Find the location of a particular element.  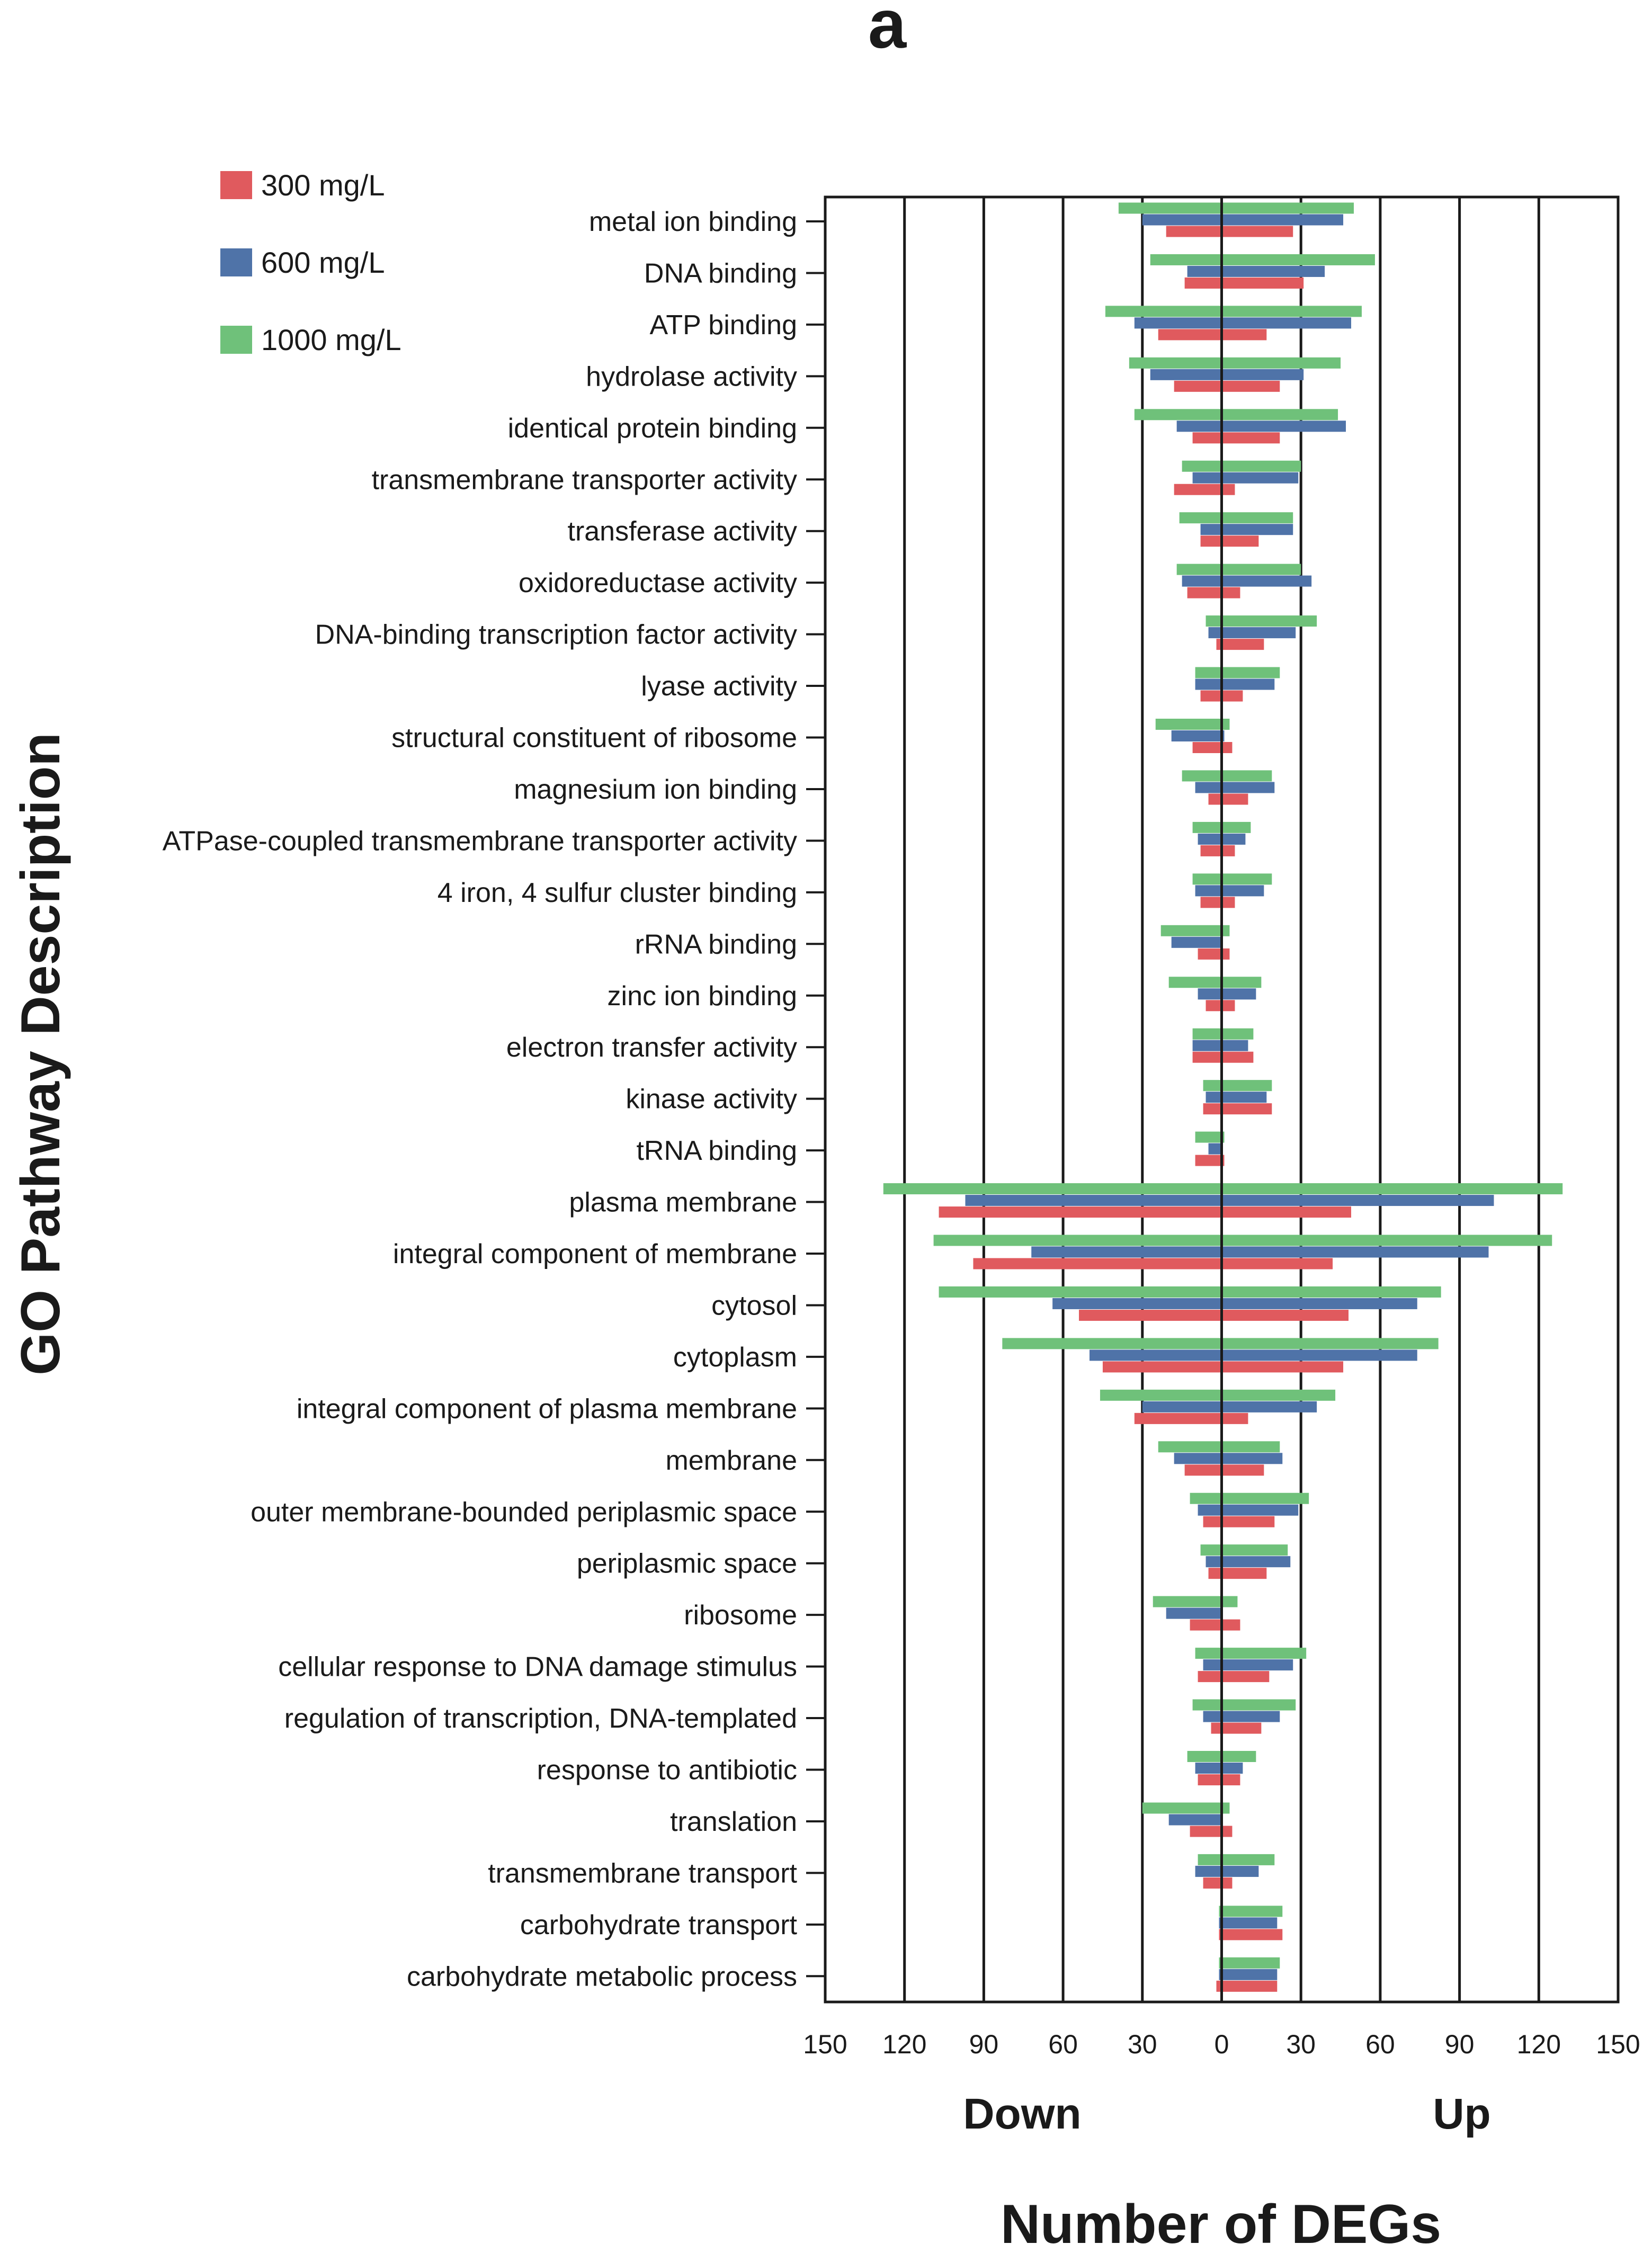

category-label: integral component of plasma membrane is located at coordinates (547, 1408).